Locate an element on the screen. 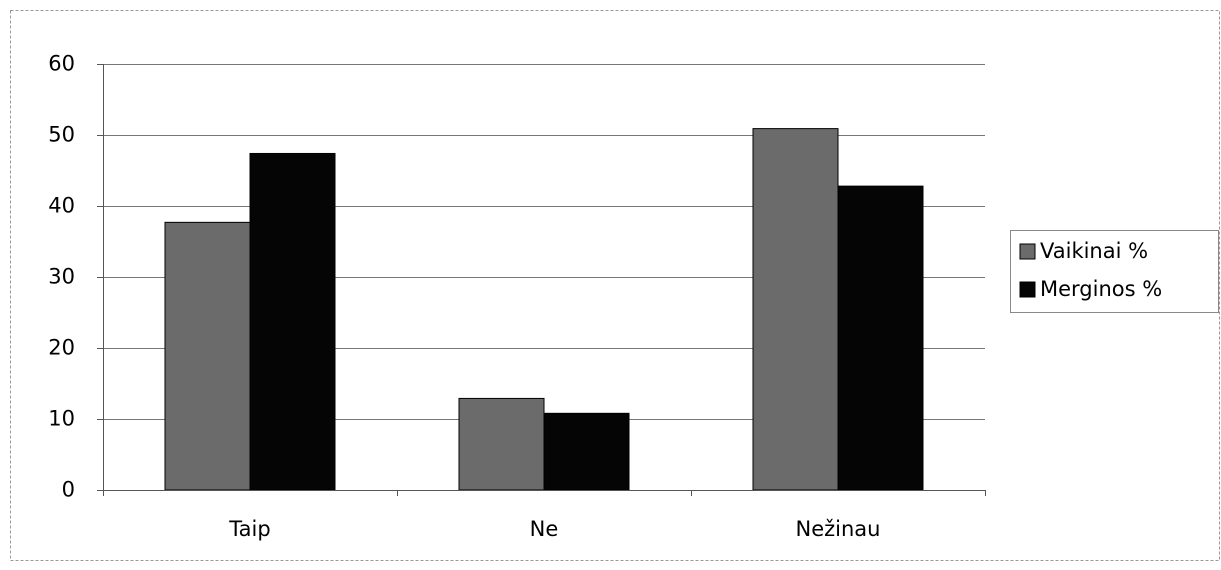  legend-label: Merginos % is located at coordinates (1101, 289).